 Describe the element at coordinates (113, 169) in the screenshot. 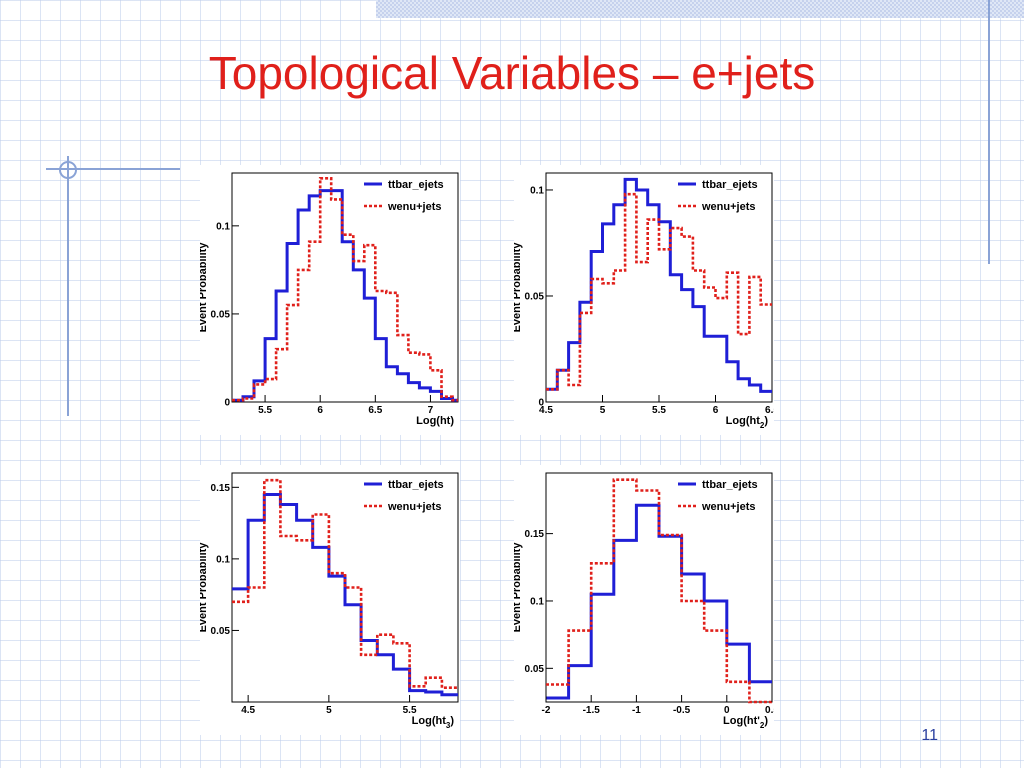

I see `decor-horizontal-rule` at that location.